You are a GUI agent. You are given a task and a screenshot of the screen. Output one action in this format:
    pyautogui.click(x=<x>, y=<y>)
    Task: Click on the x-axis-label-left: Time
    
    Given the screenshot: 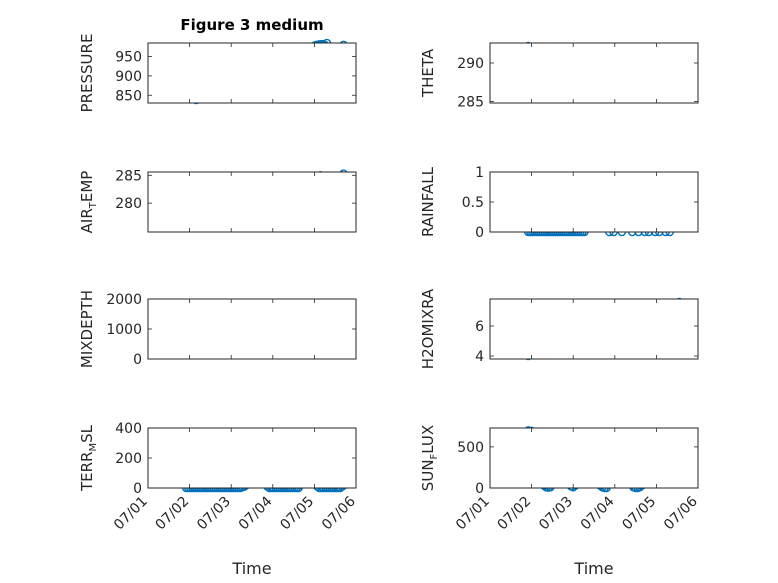 What is the action you would take?
    pyautogui.click(x=251, y=568)
    